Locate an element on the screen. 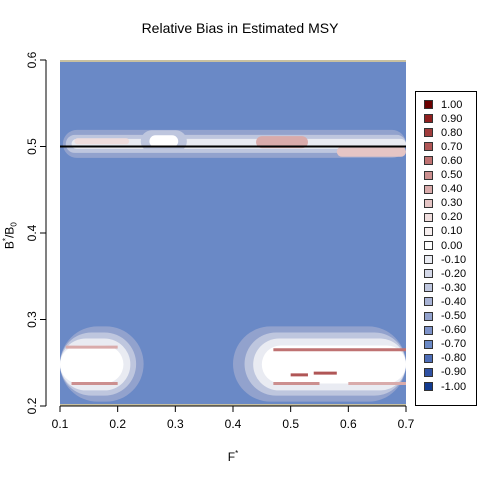 The height and width of the screenshot is (480, 480). legend-item: -0.30 is located at coordinates (445, 287).